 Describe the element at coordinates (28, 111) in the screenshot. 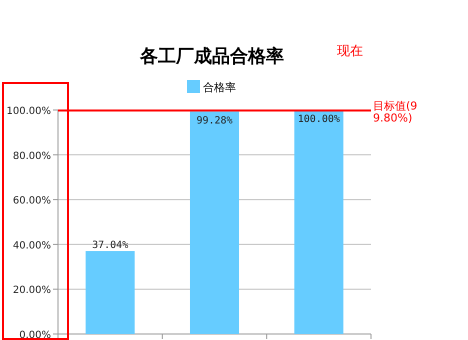

I see `y-tick-label: 100.00%` at that location.